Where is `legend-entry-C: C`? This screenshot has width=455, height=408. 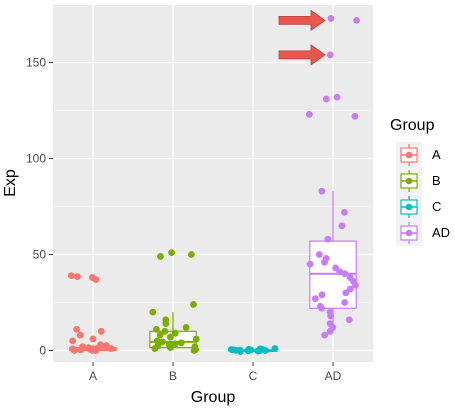
legend-entry-C: C is located at coordinates (418, 207).